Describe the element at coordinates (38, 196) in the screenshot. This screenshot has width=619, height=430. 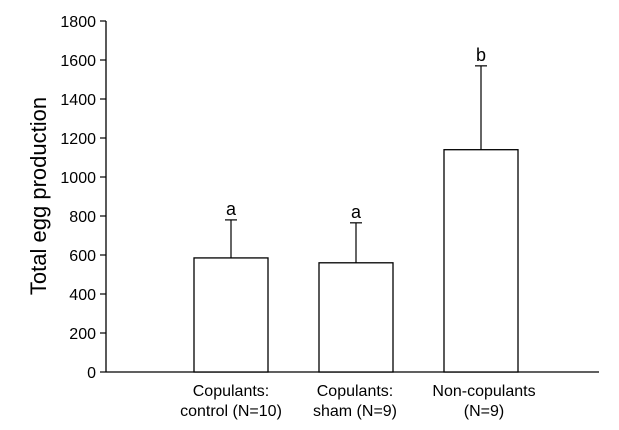
I see `y-axis-title: Total egg production` at that location.